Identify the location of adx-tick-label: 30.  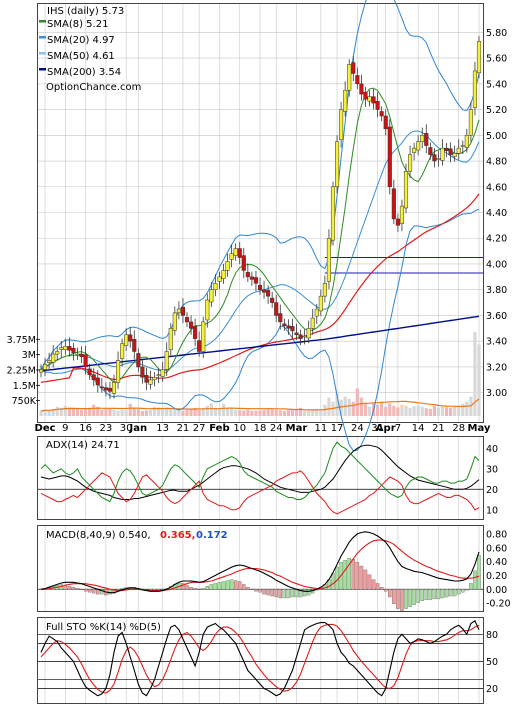
(492, 469).